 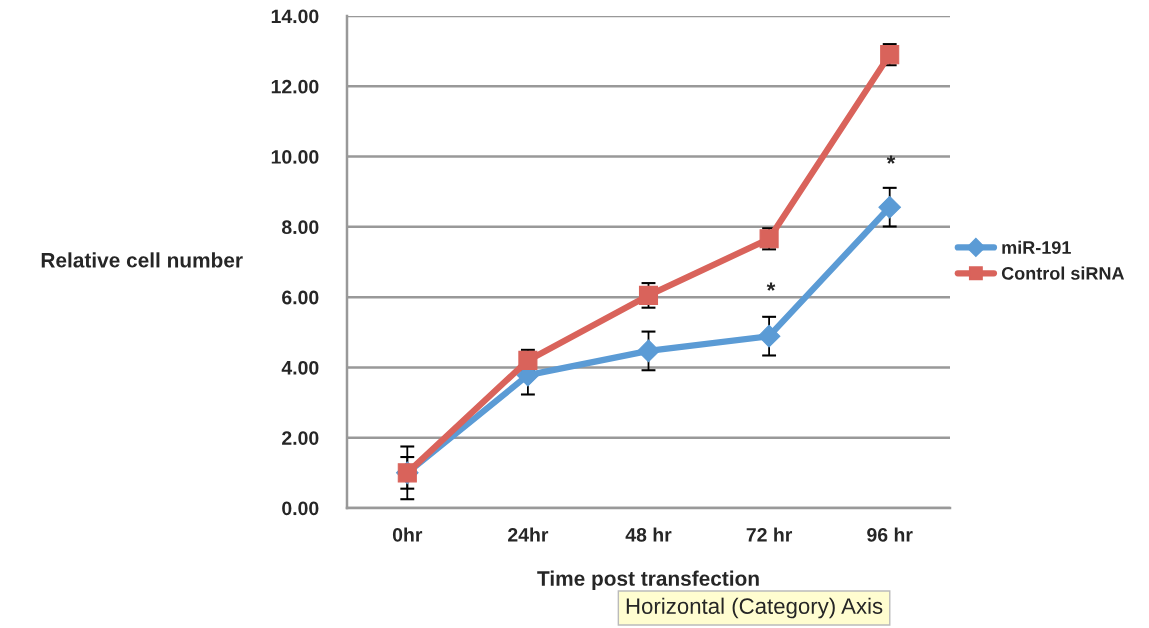 I want to click on x-tick-label: 48 hr, so click(x=648, y=534).